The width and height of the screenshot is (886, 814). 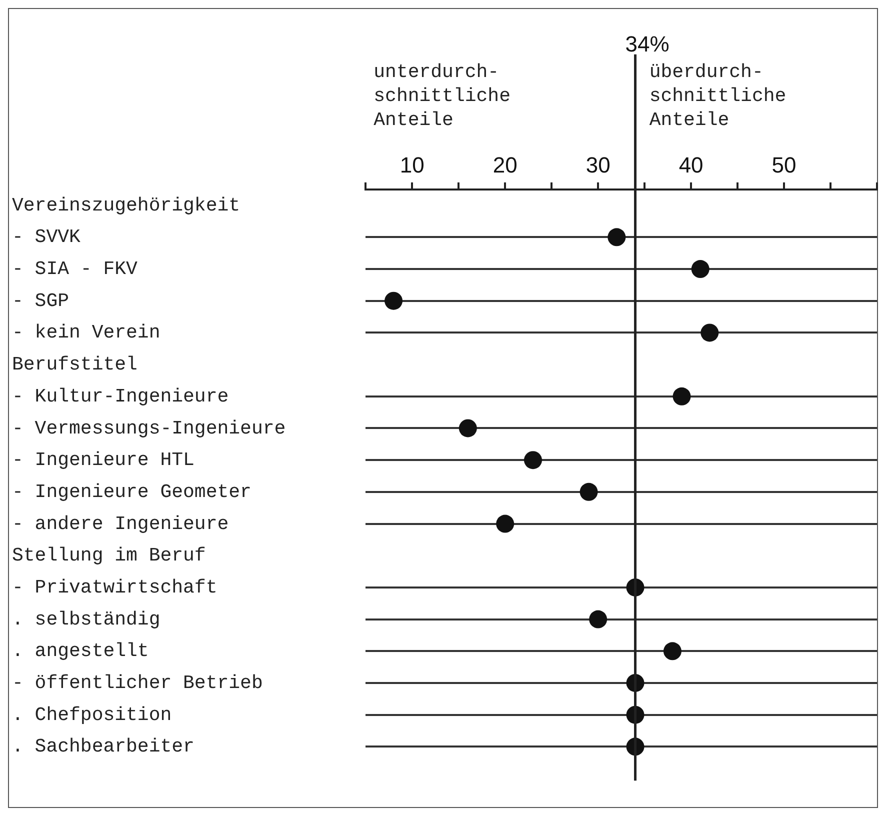 I want to click on y-tick-label: . Sachbearbeiter, so click(x=103, y=747).